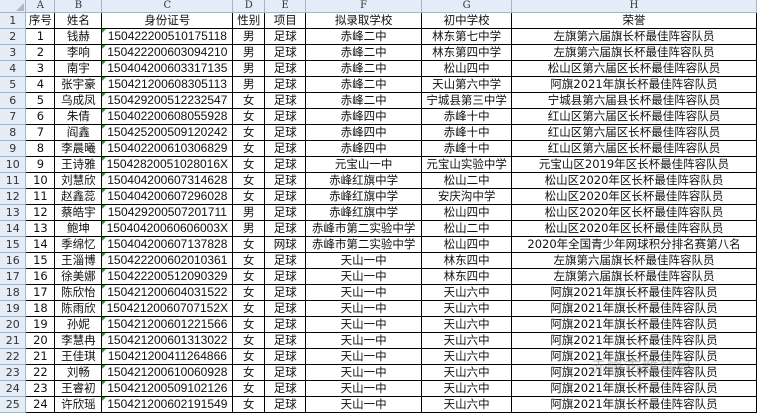 The image size is (757, 413). Describe the element at coordinates (467, 100) in the screenshot. I see `cell-G6: 宁城县第三中学` at that location.